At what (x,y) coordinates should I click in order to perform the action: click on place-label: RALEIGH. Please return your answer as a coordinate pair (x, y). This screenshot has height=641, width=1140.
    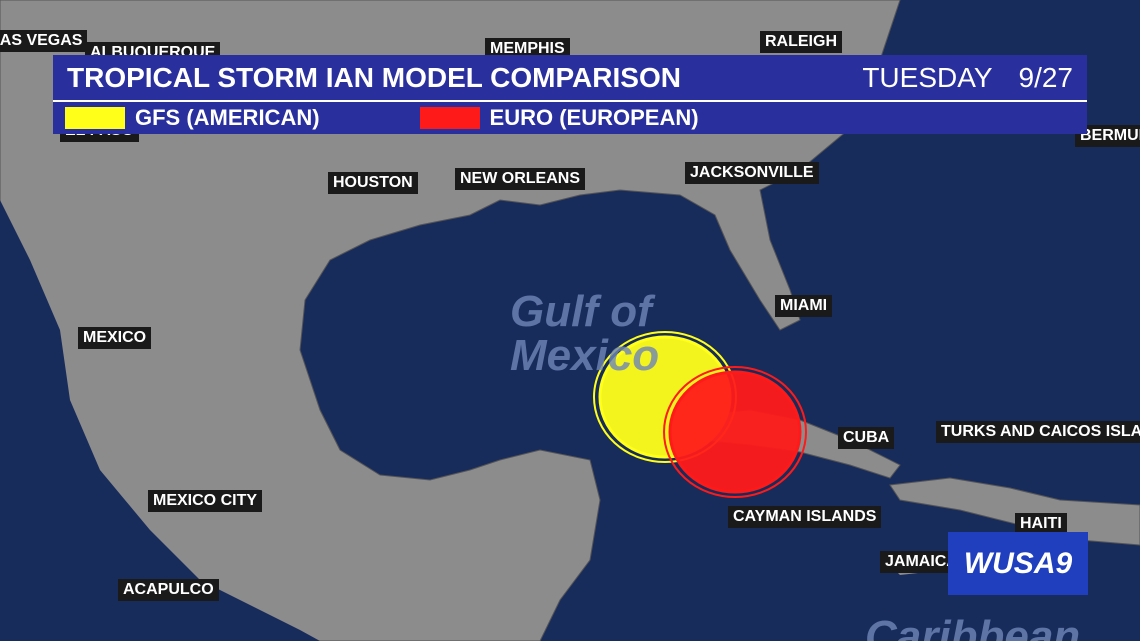
    Looking at the image, I should click on (801, 42).